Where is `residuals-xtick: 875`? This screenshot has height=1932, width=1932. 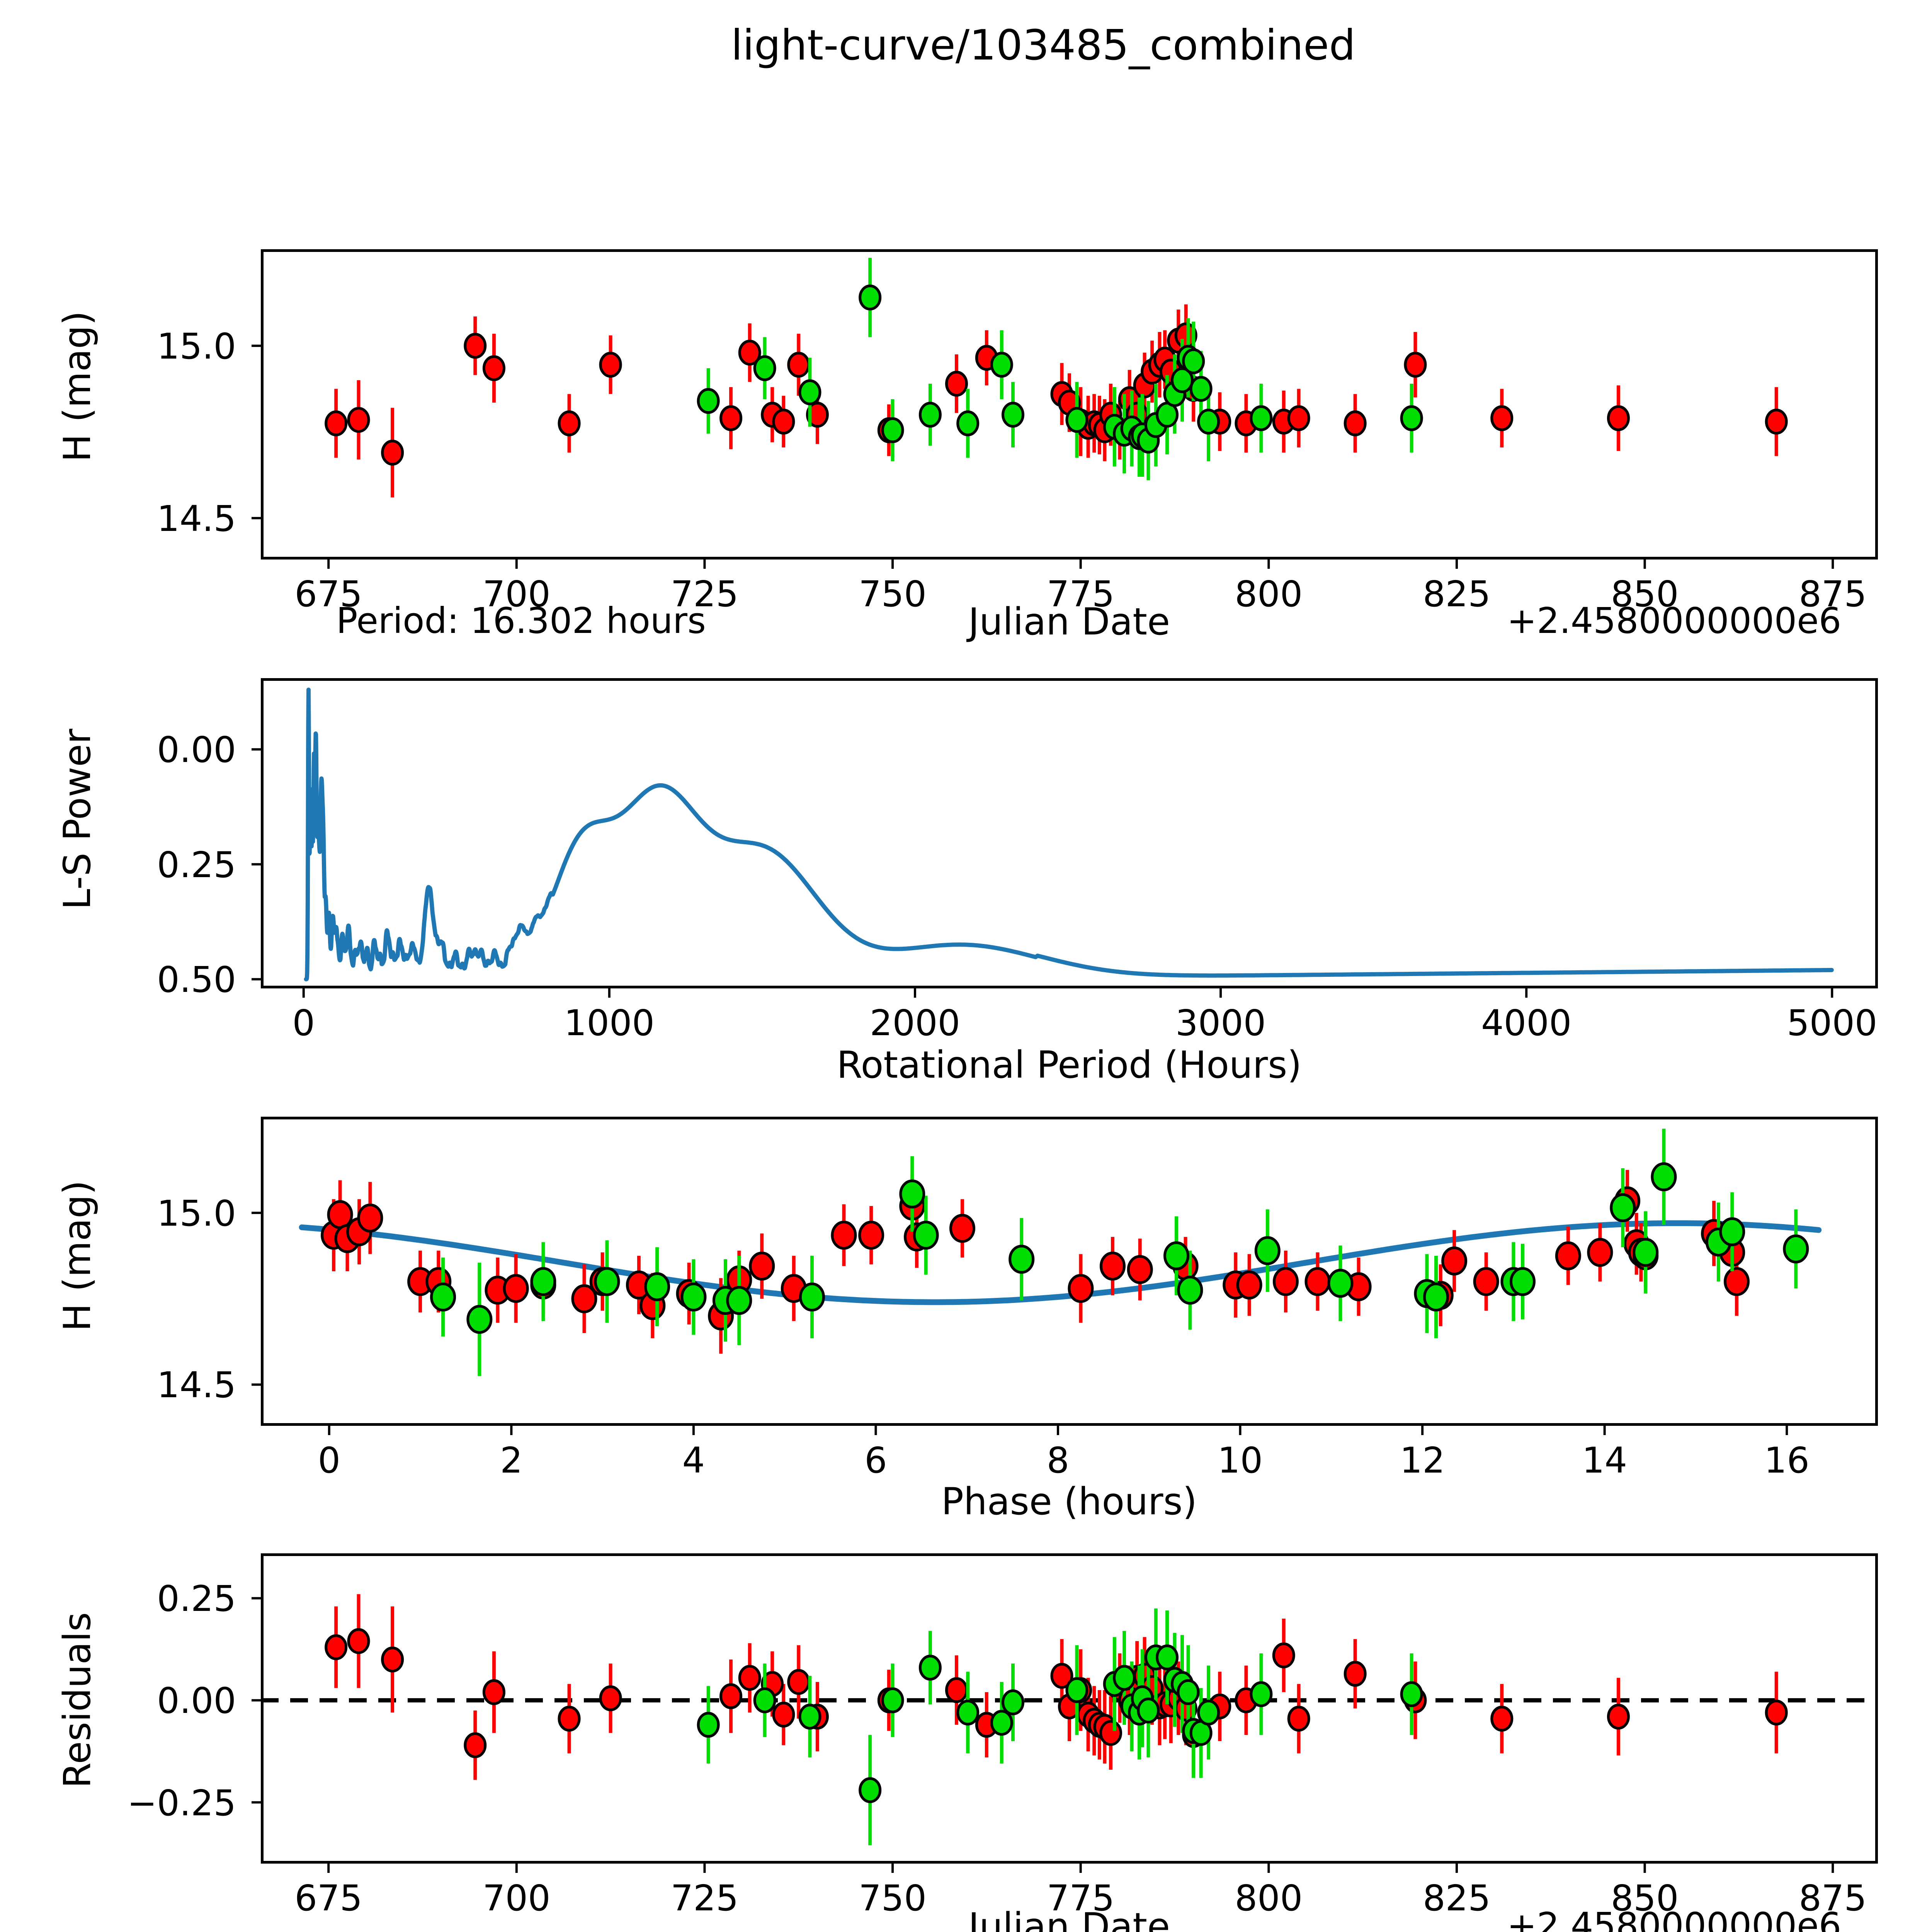
residuals-xtick: 875 is located at coordinates (1833, 1899).